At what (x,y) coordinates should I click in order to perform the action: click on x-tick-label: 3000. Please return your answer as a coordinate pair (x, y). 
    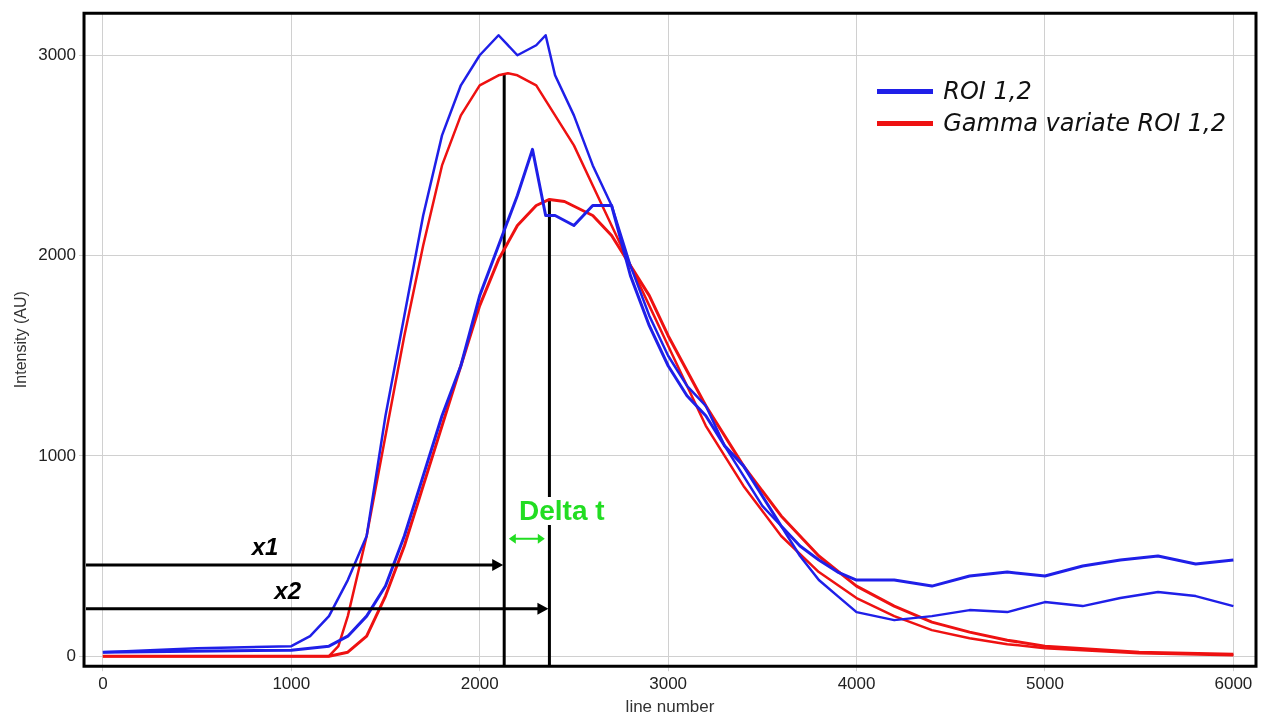
    Looking at the image, I should click on (668, 684).